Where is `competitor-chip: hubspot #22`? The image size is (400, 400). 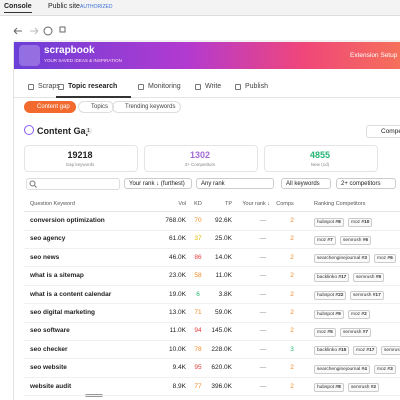
competitor-chip: hubspot #22 is located at coordinates (330, 296).